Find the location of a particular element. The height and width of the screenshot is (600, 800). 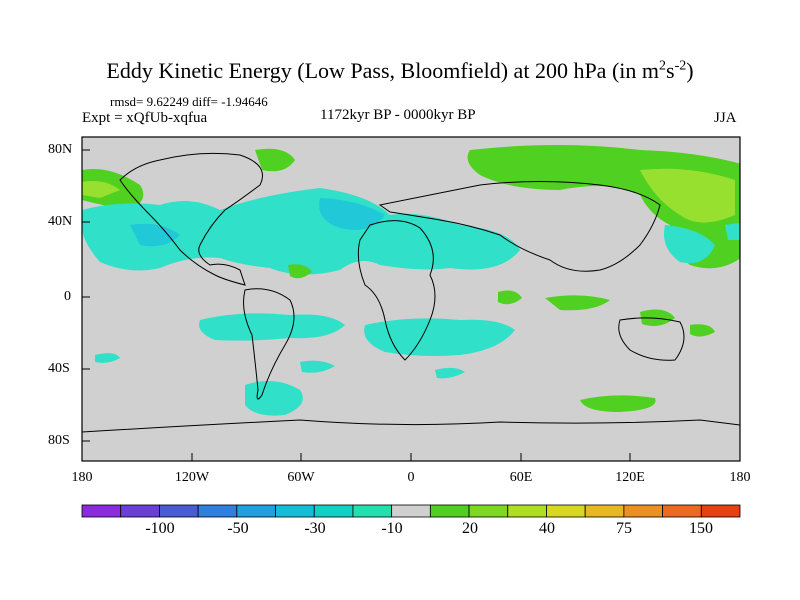

lat-label: 40N is located at coordinates (60, 221).